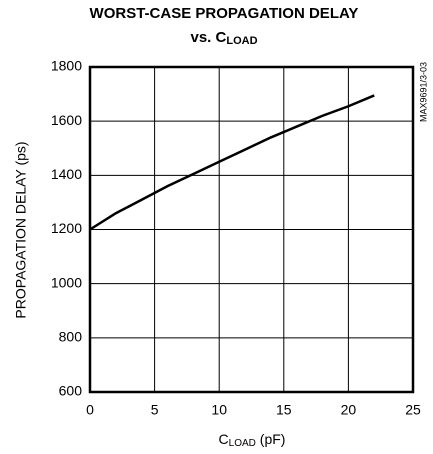 The image size is (433, 454). What do you see at coordinates (241, 41) in the screenshot?
I see `subtitle-sub: LOAD` at bounding box center [241, 41].